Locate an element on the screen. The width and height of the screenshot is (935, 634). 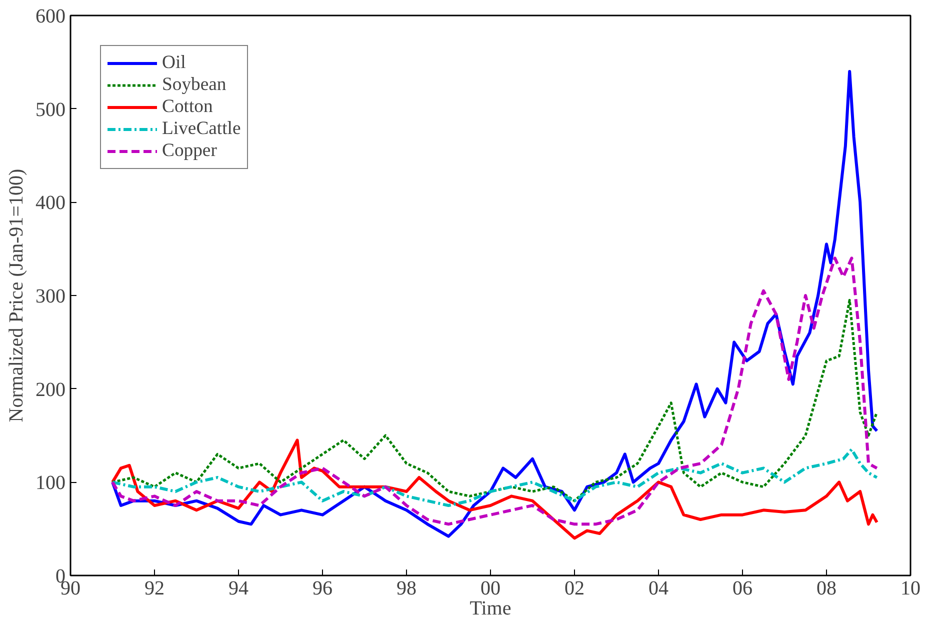
y-tick-label: 500 is located at coordinates (51, 109).